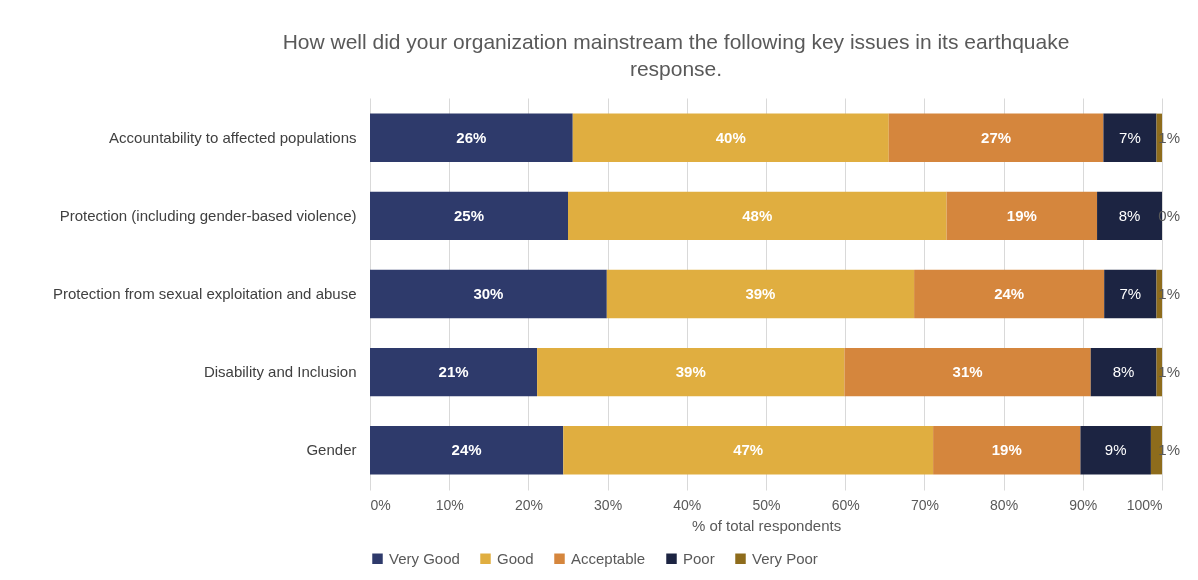 The image size is (1198, 580). I want to click on data-label: 48%, so click(757, 215).